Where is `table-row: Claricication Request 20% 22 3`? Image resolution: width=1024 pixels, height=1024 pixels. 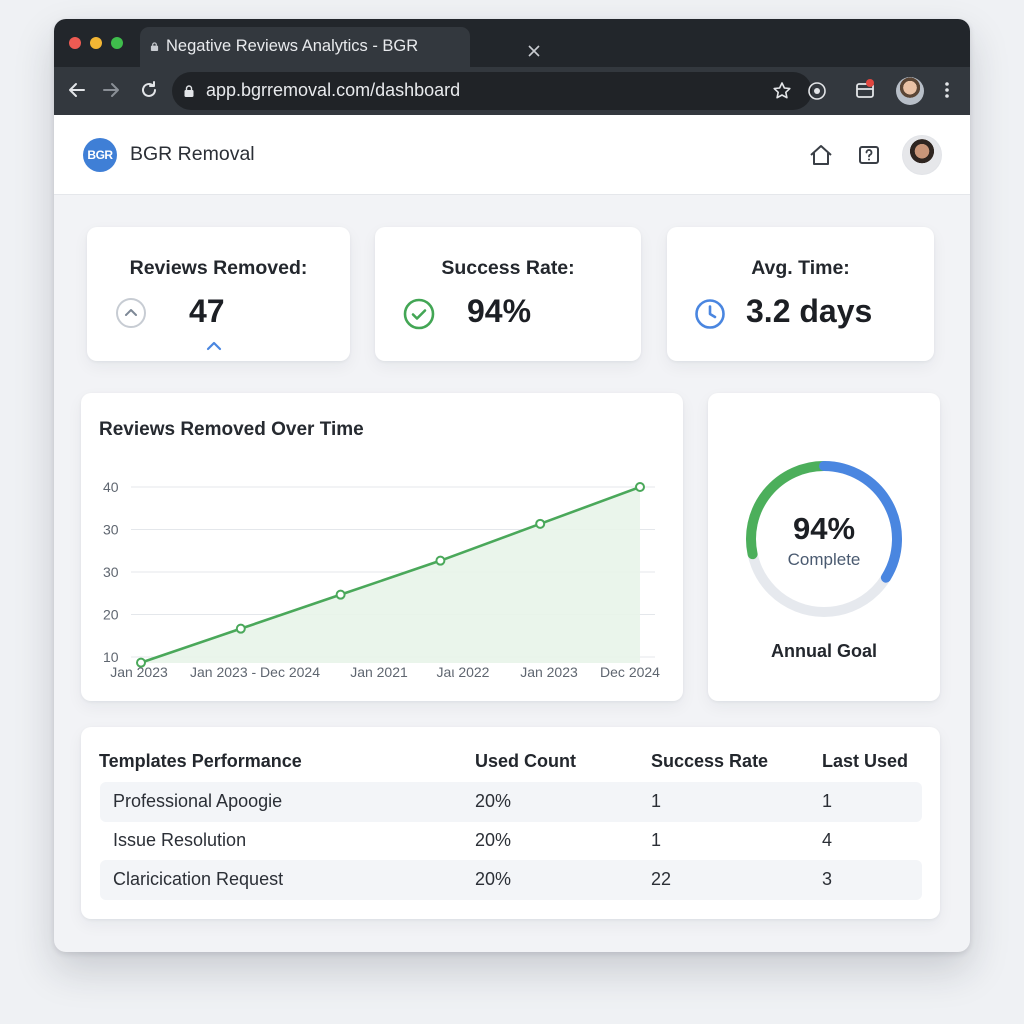
table-row: Claricication Request 20% 22 3 is located at coordinates (511, 880).